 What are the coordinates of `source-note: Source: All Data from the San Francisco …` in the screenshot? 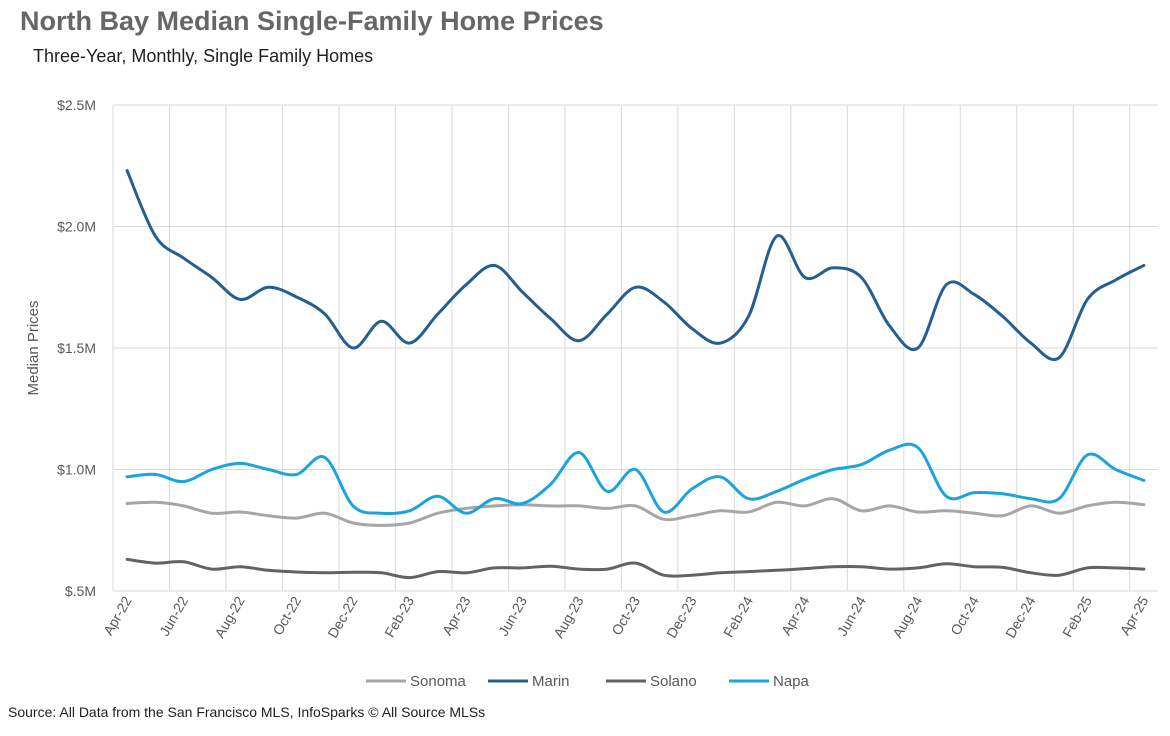 It's located at (247, 712).